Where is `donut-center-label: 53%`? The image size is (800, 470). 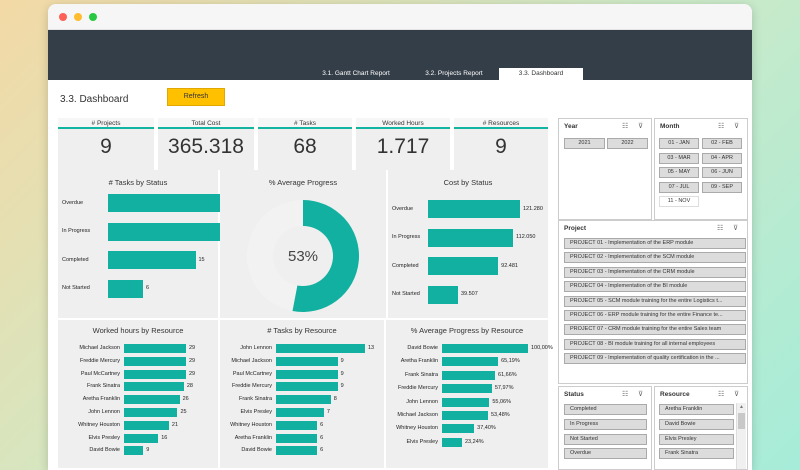 donut-center-label: 53% is located at coordinates (303, 256).